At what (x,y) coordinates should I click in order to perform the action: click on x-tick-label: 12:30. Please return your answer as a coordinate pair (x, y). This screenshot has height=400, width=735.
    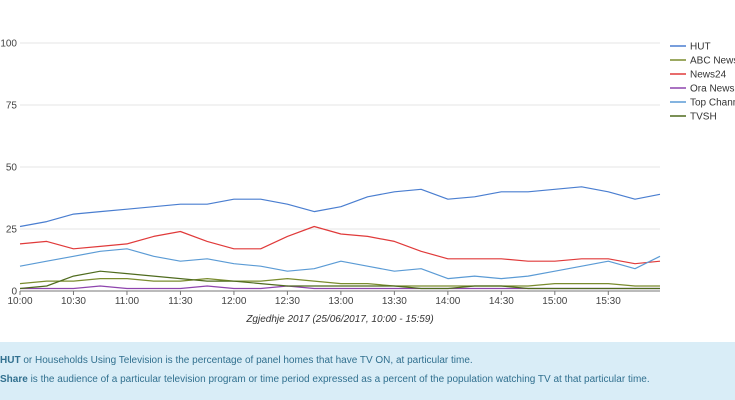
    Looking at the image, I should click on (287, 301).